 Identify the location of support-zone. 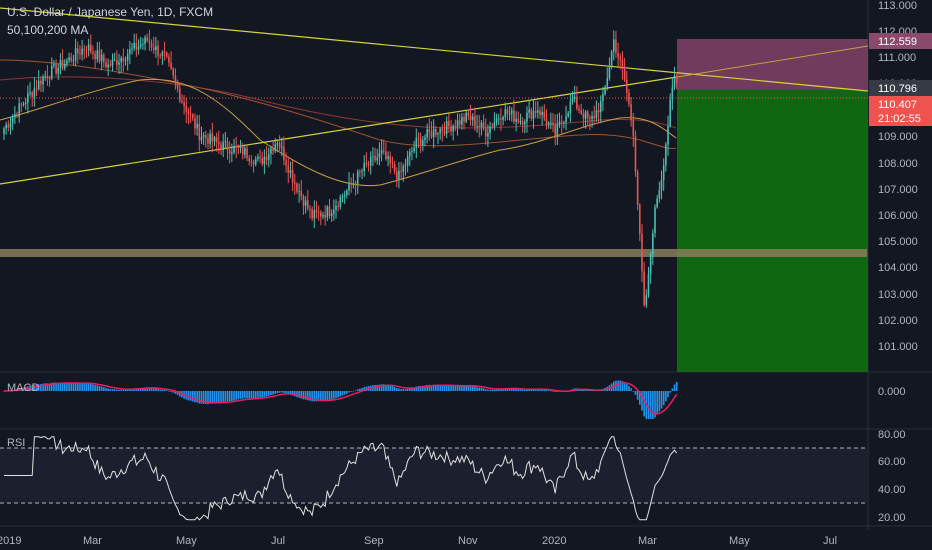
(433, 253).